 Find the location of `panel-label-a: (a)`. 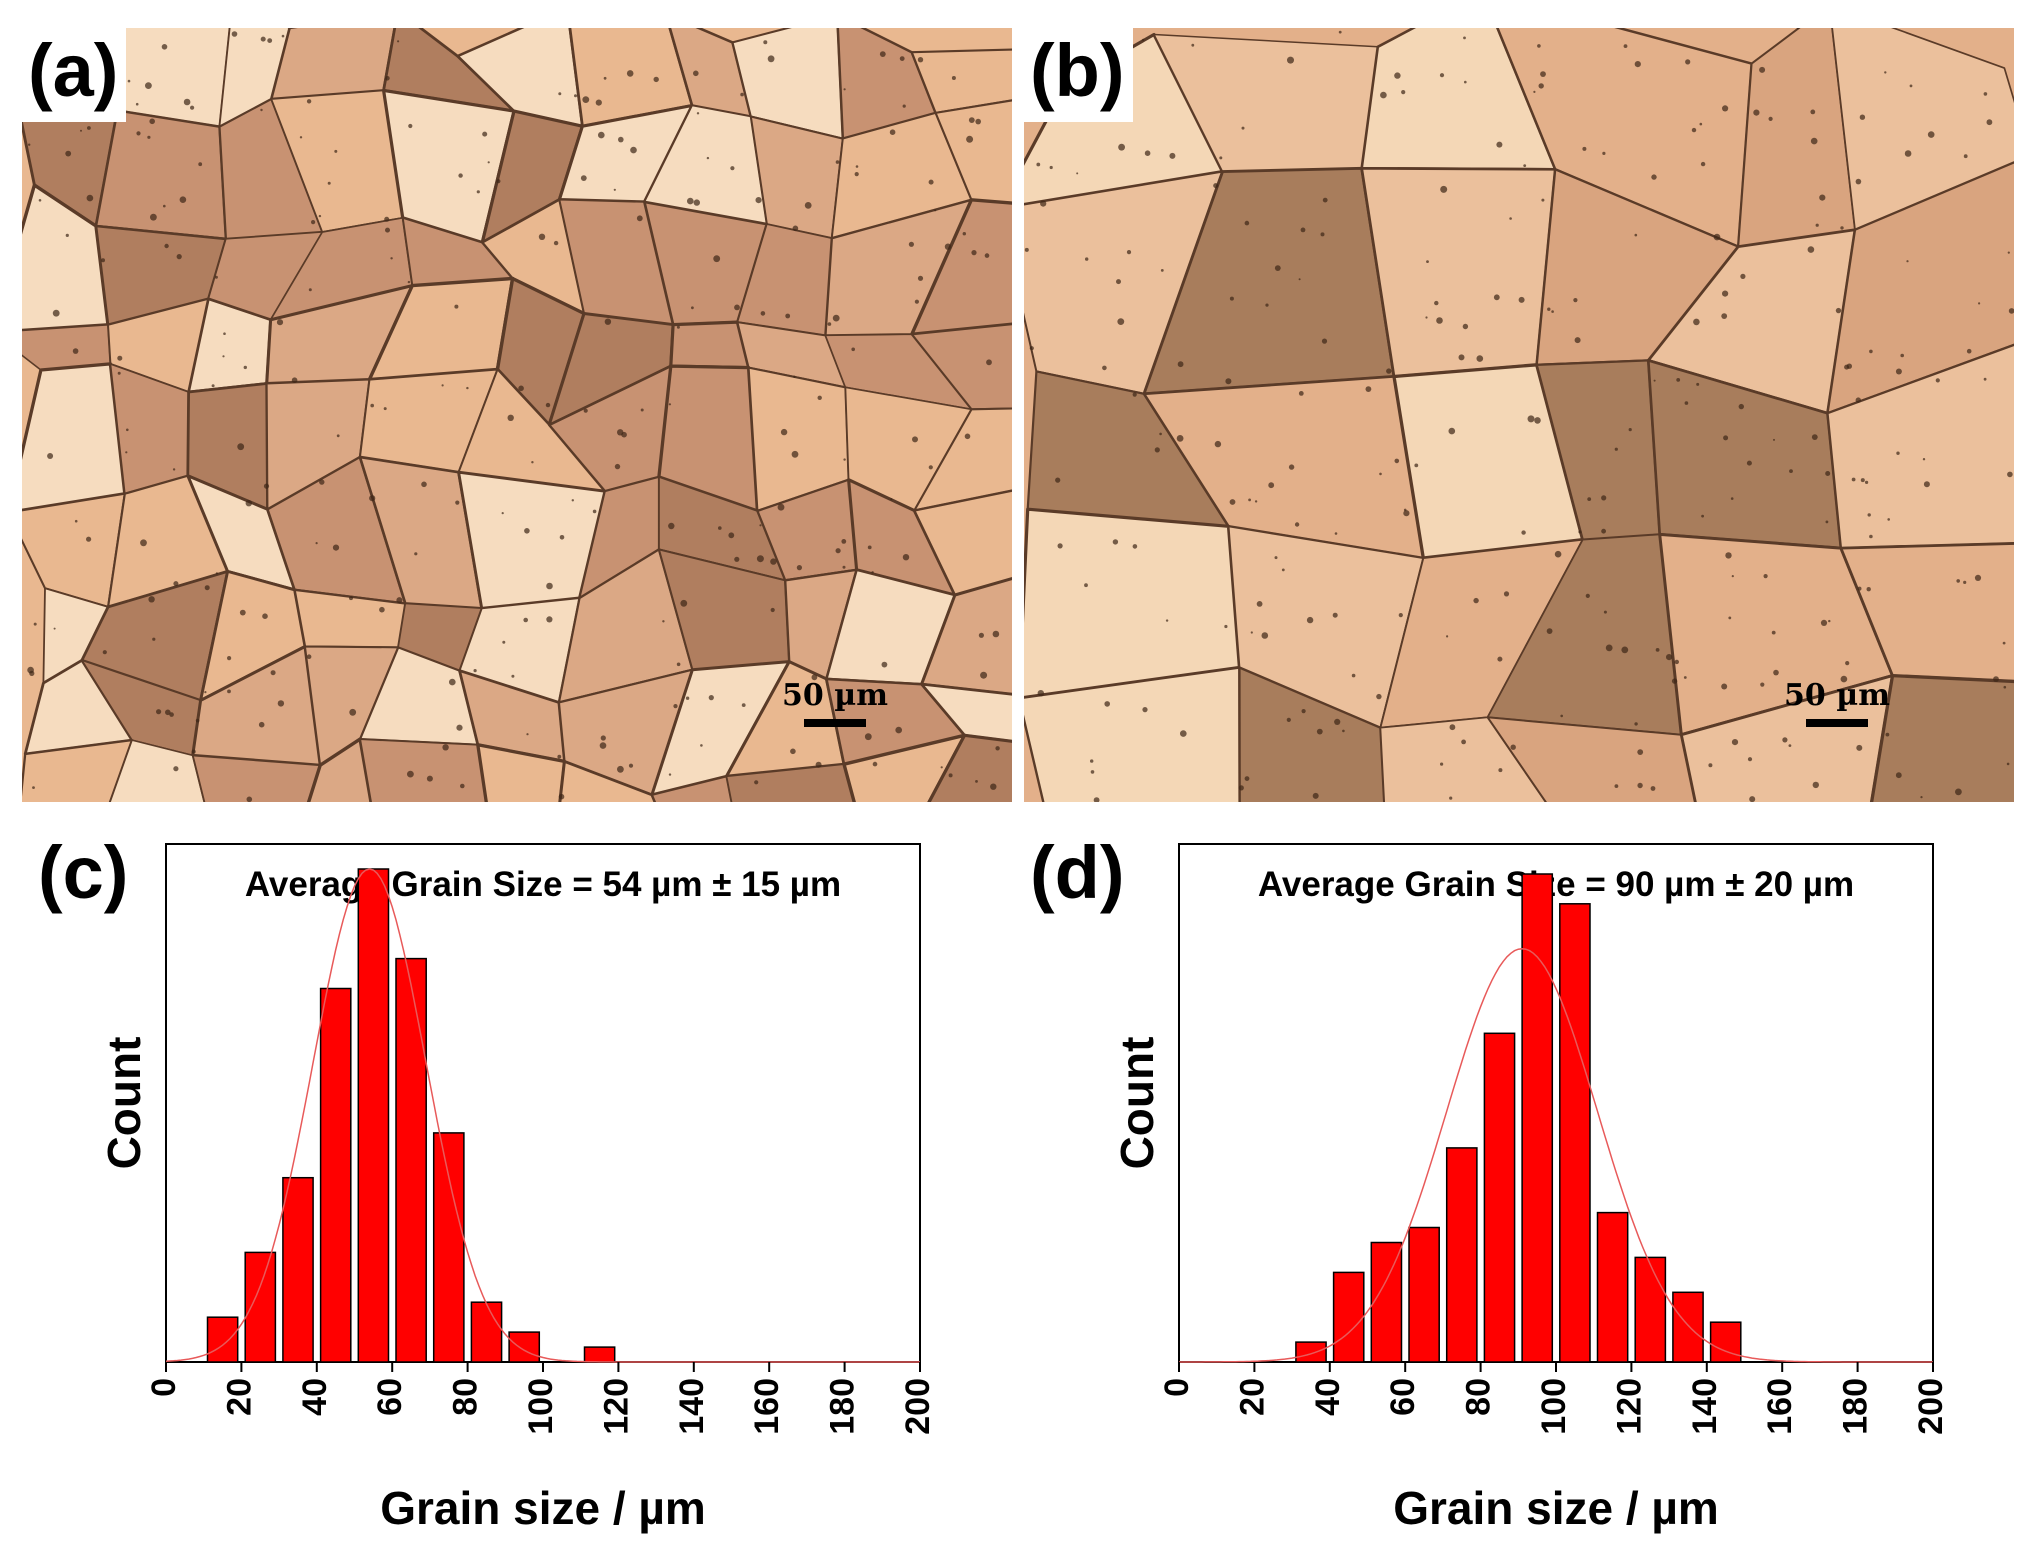

panel-label-a: (a) is located at coordinates (74, 75).